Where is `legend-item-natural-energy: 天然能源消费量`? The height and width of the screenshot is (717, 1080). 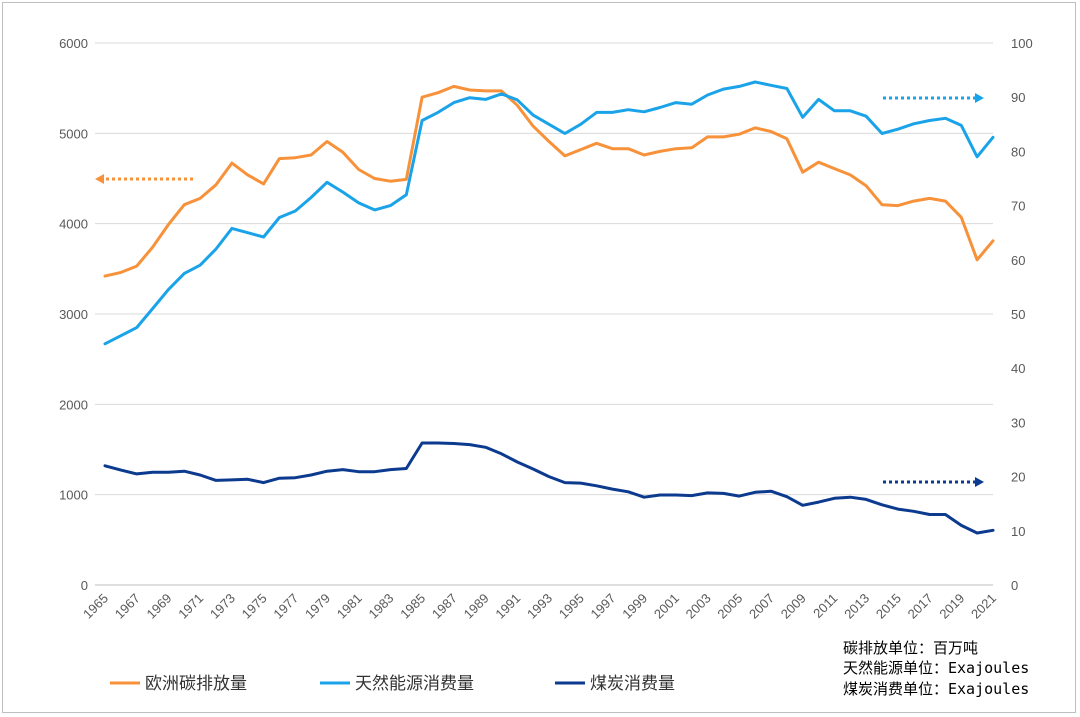 legend-item-natural-energy: 天然能源消费量 is located at coordinates (397, 684).